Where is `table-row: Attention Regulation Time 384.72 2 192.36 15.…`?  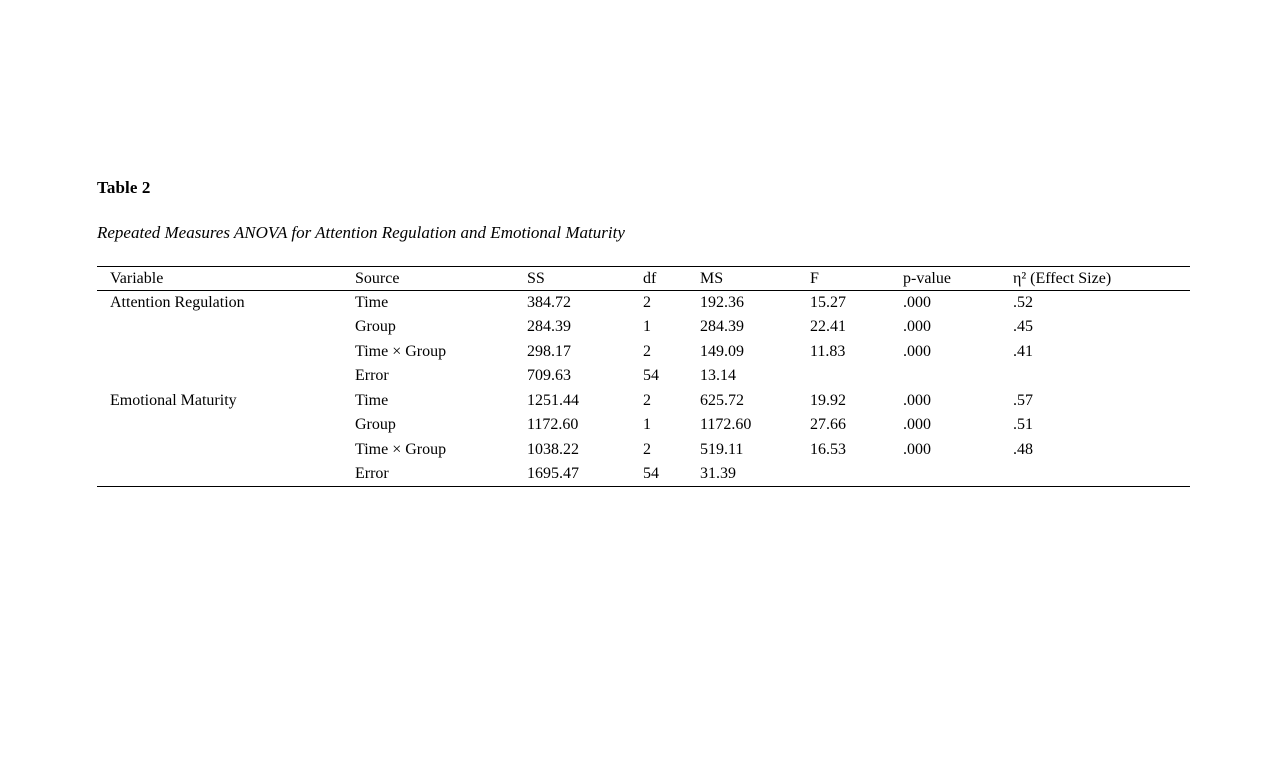
table-row: Attention Regulation Time 384.72 2 192.36 15.… is located at coordinates (643, 303).